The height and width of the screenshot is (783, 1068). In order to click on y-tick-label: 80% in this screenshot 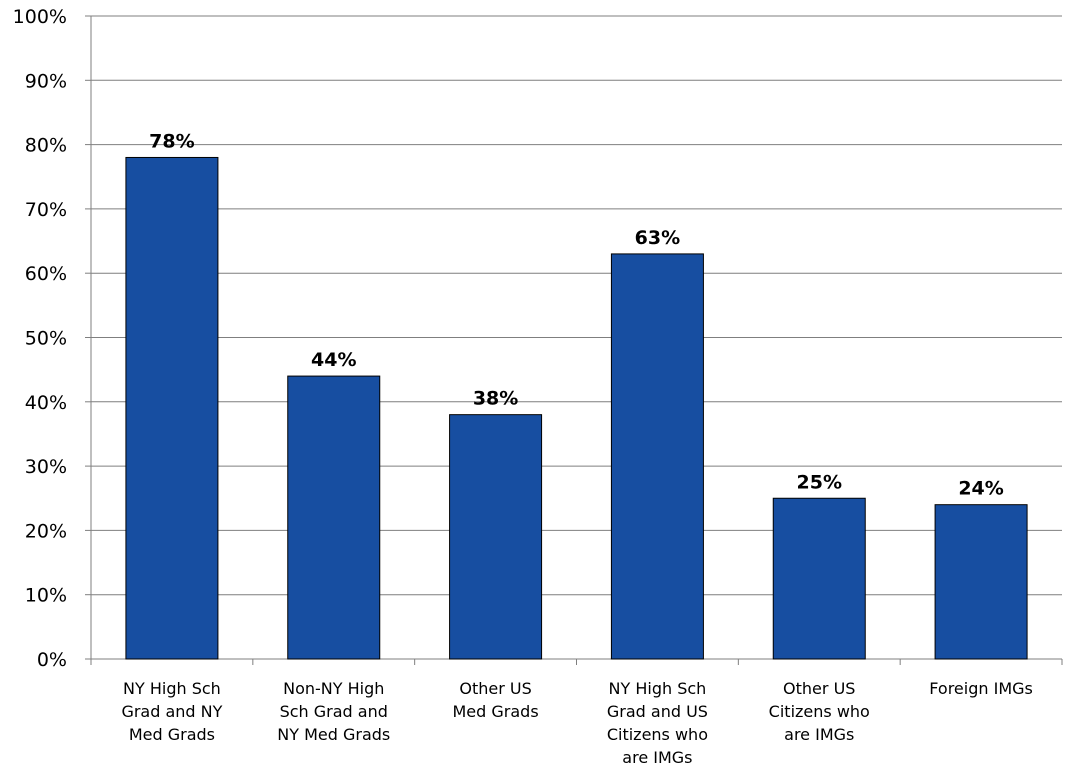, I will do `click(46, 146)`.